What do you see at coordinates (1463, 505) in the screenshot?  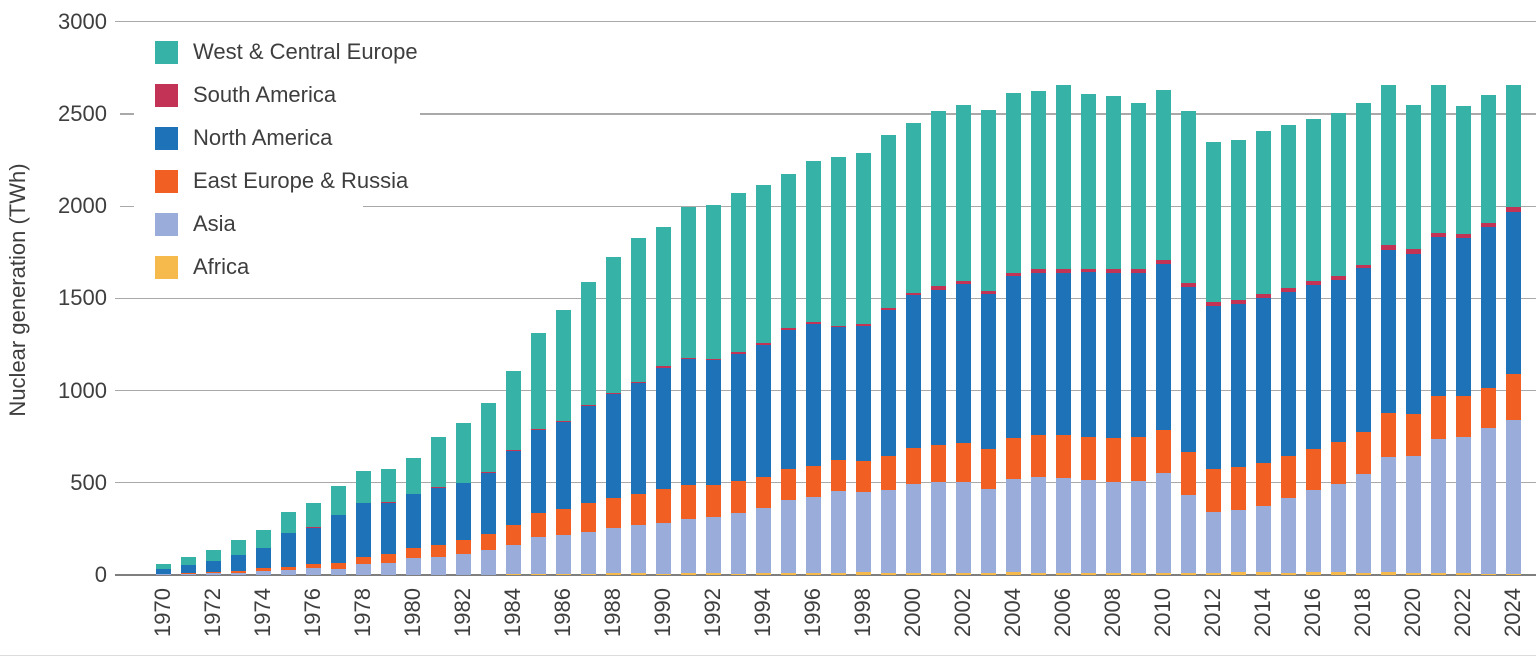 I see `bar-segment-2022-asia` at bounding box center [1463, 505].